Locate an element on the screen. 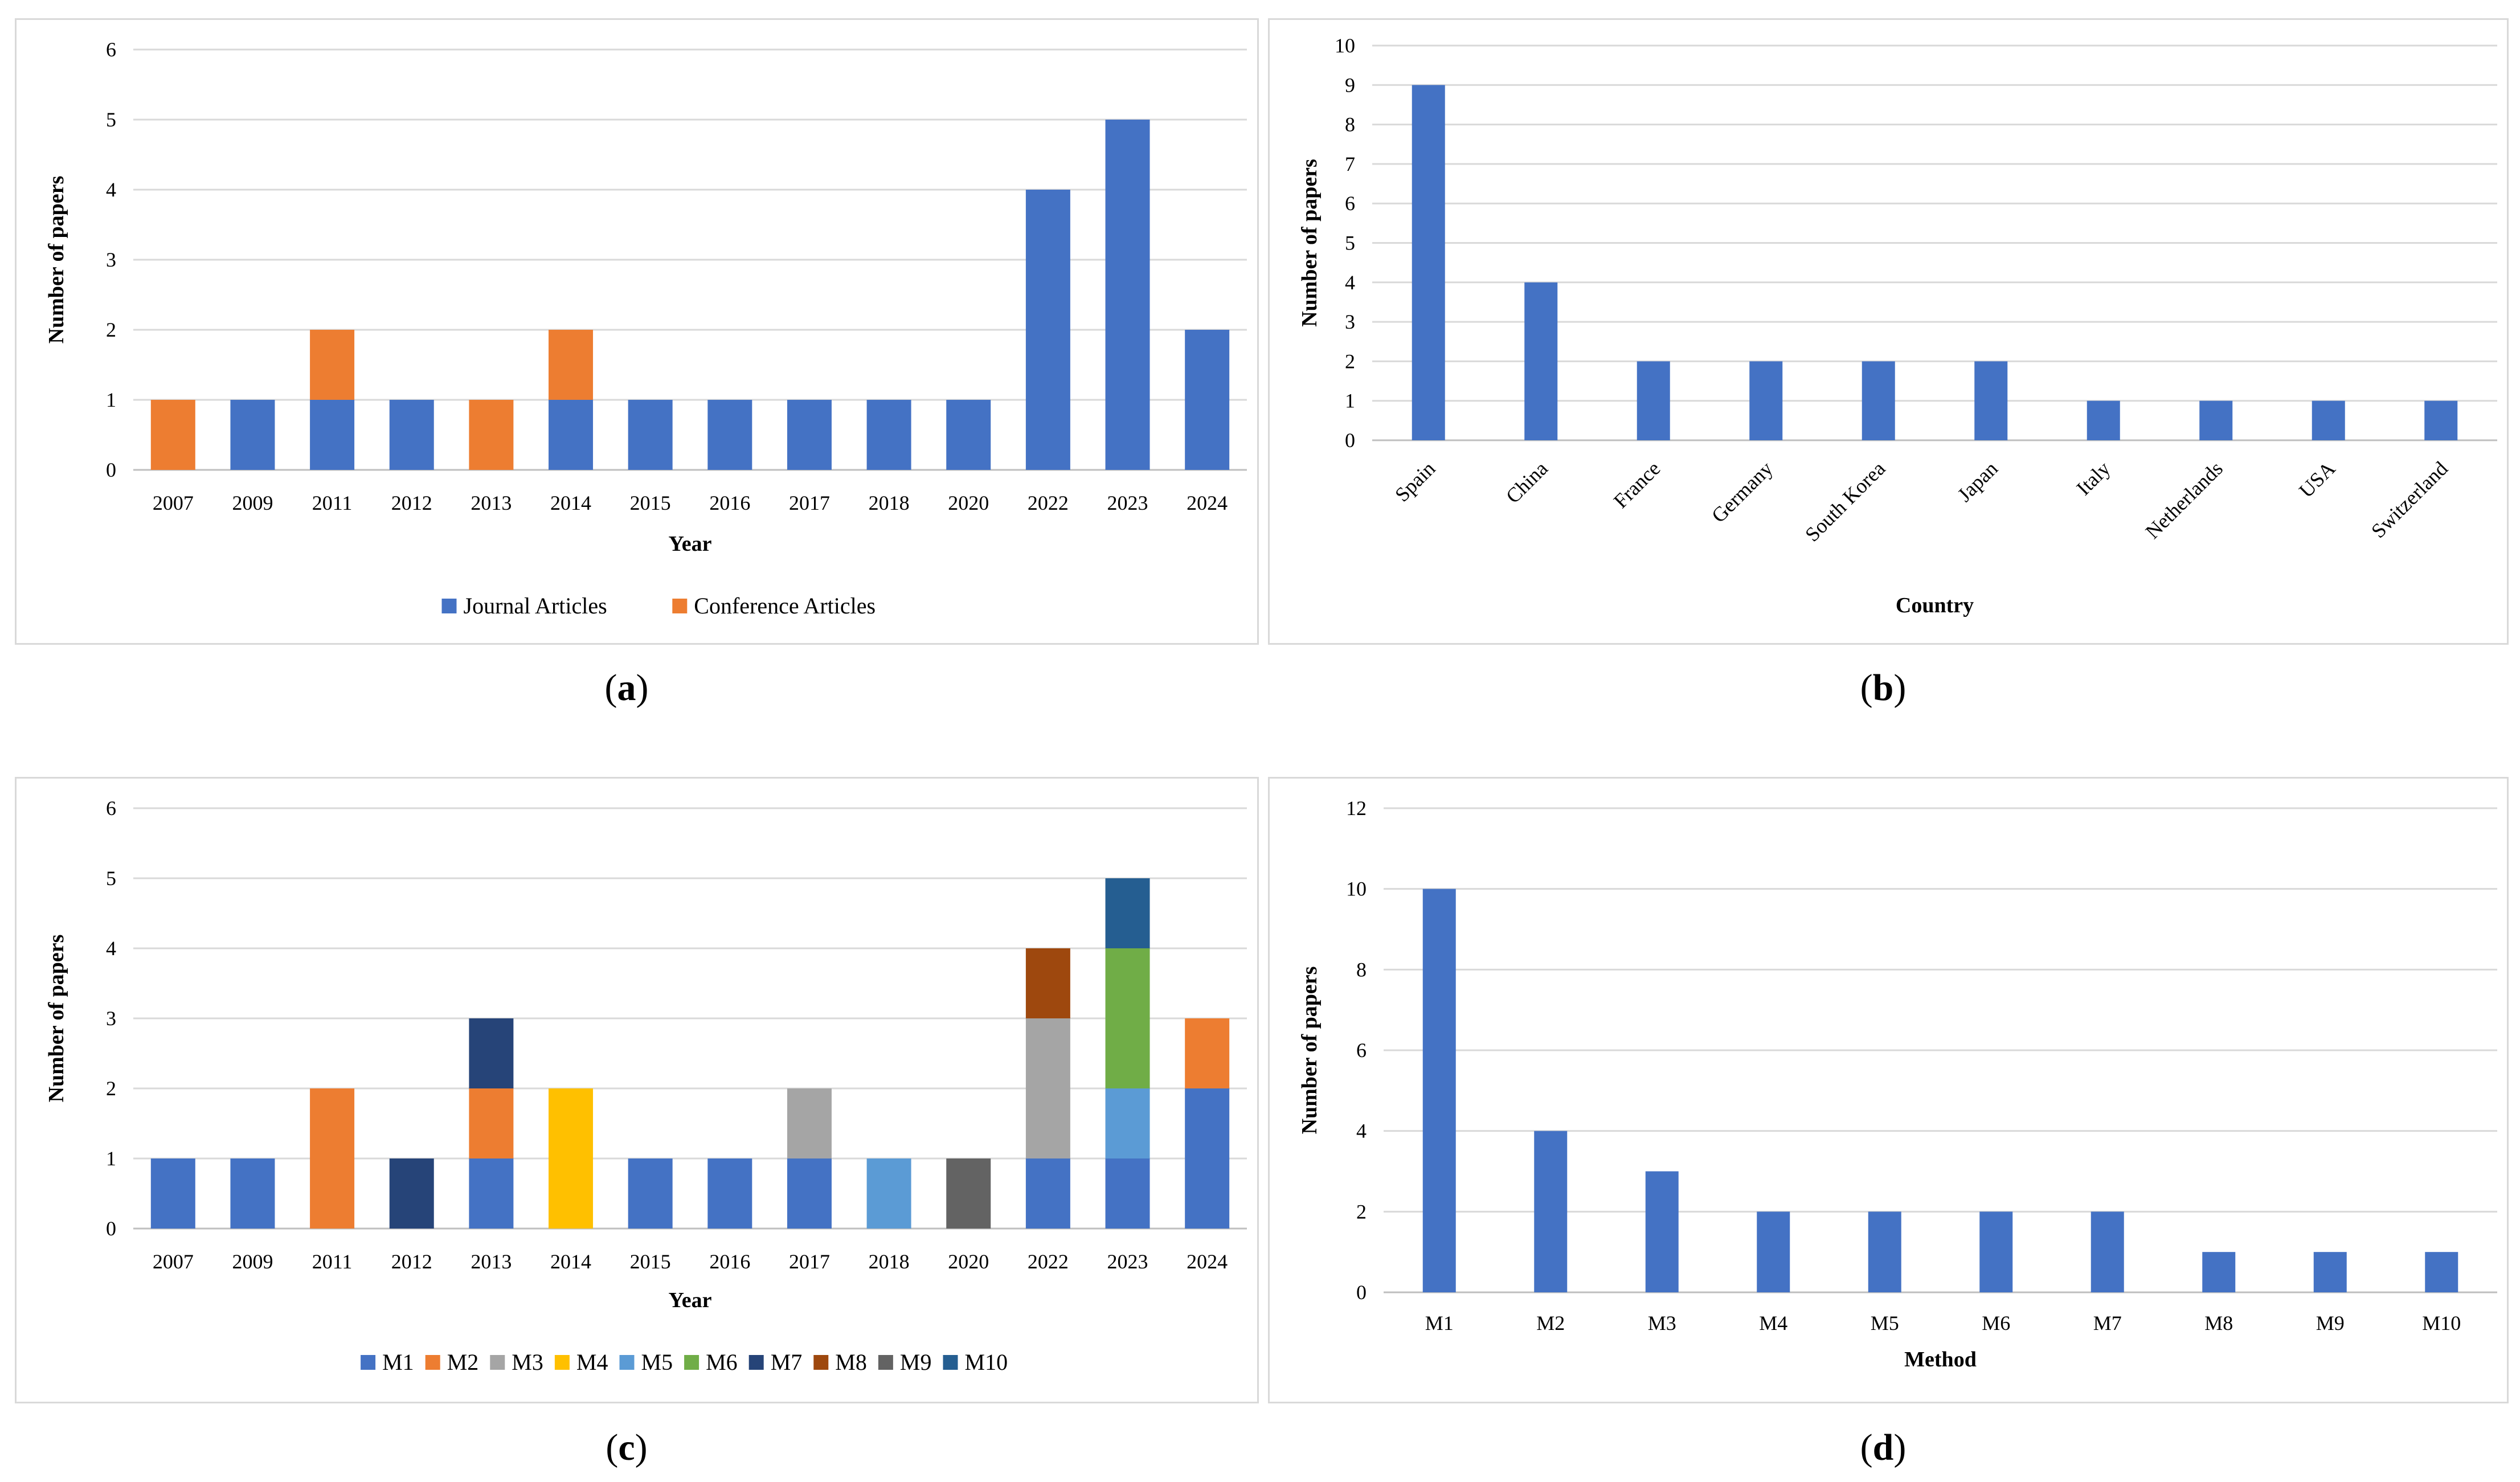 This screenshot has height=1482, width=2520. y-tick-label: 6 is located at coordinates (111, 50).